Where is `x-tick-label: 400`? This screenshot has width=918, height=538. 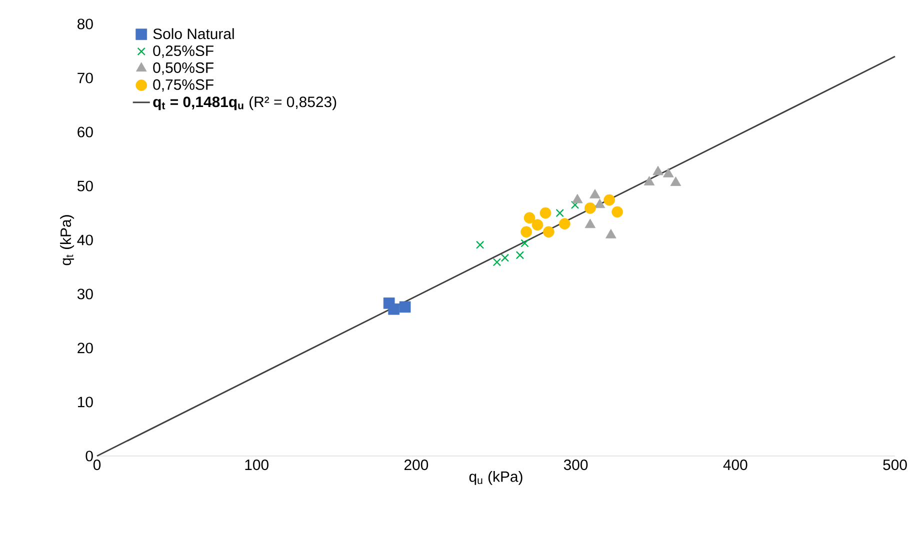 x-tick-label: 400 is located at coordinates (735, 465).